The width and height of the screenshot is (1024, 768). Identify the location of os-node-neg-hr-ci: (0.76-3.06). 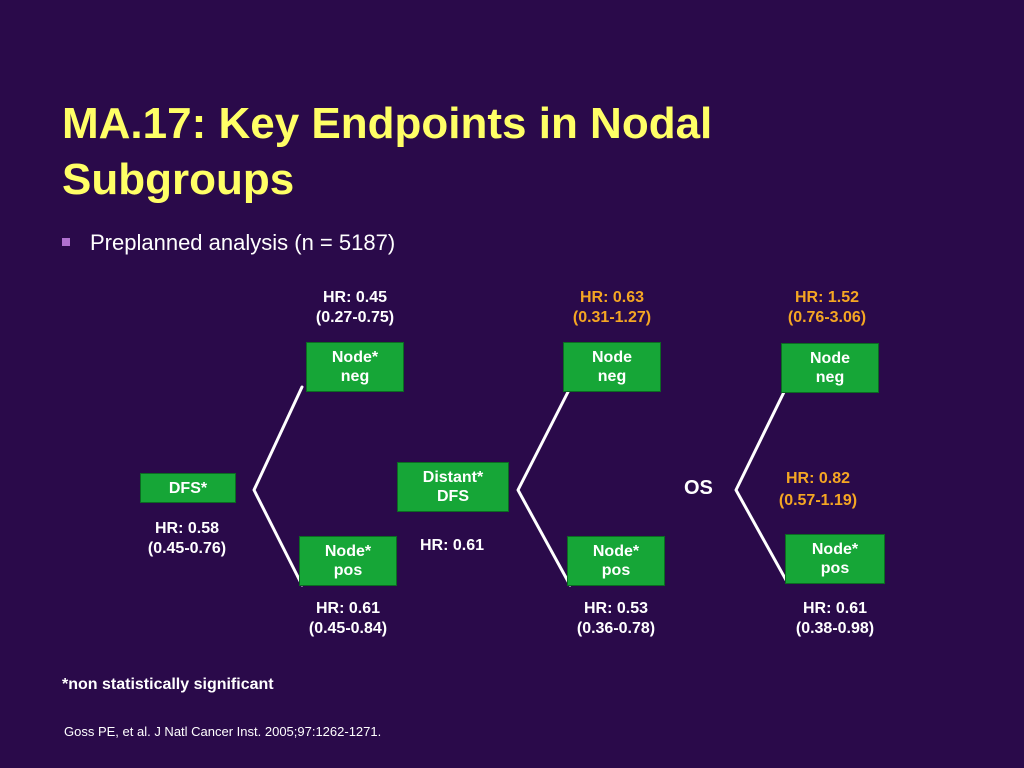
(827, 317).